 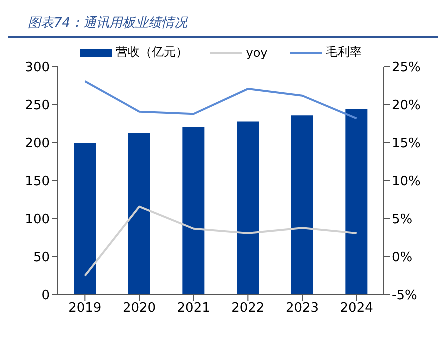 I want to click on y-tick-label: 100, so click(x=37, y=220).